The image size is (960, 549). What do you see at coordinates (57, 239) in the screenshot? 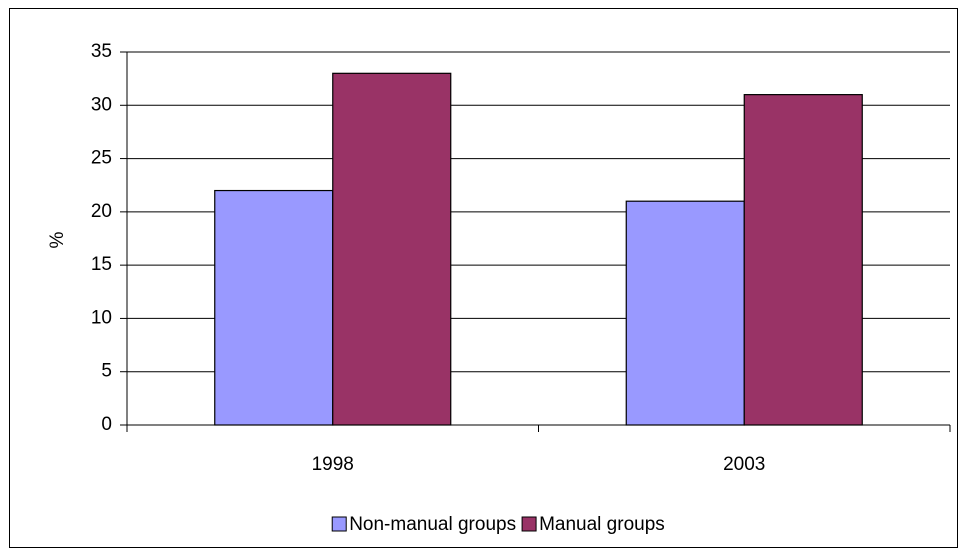
I see `y-axis-label: %` at bounding box center [57, 239].